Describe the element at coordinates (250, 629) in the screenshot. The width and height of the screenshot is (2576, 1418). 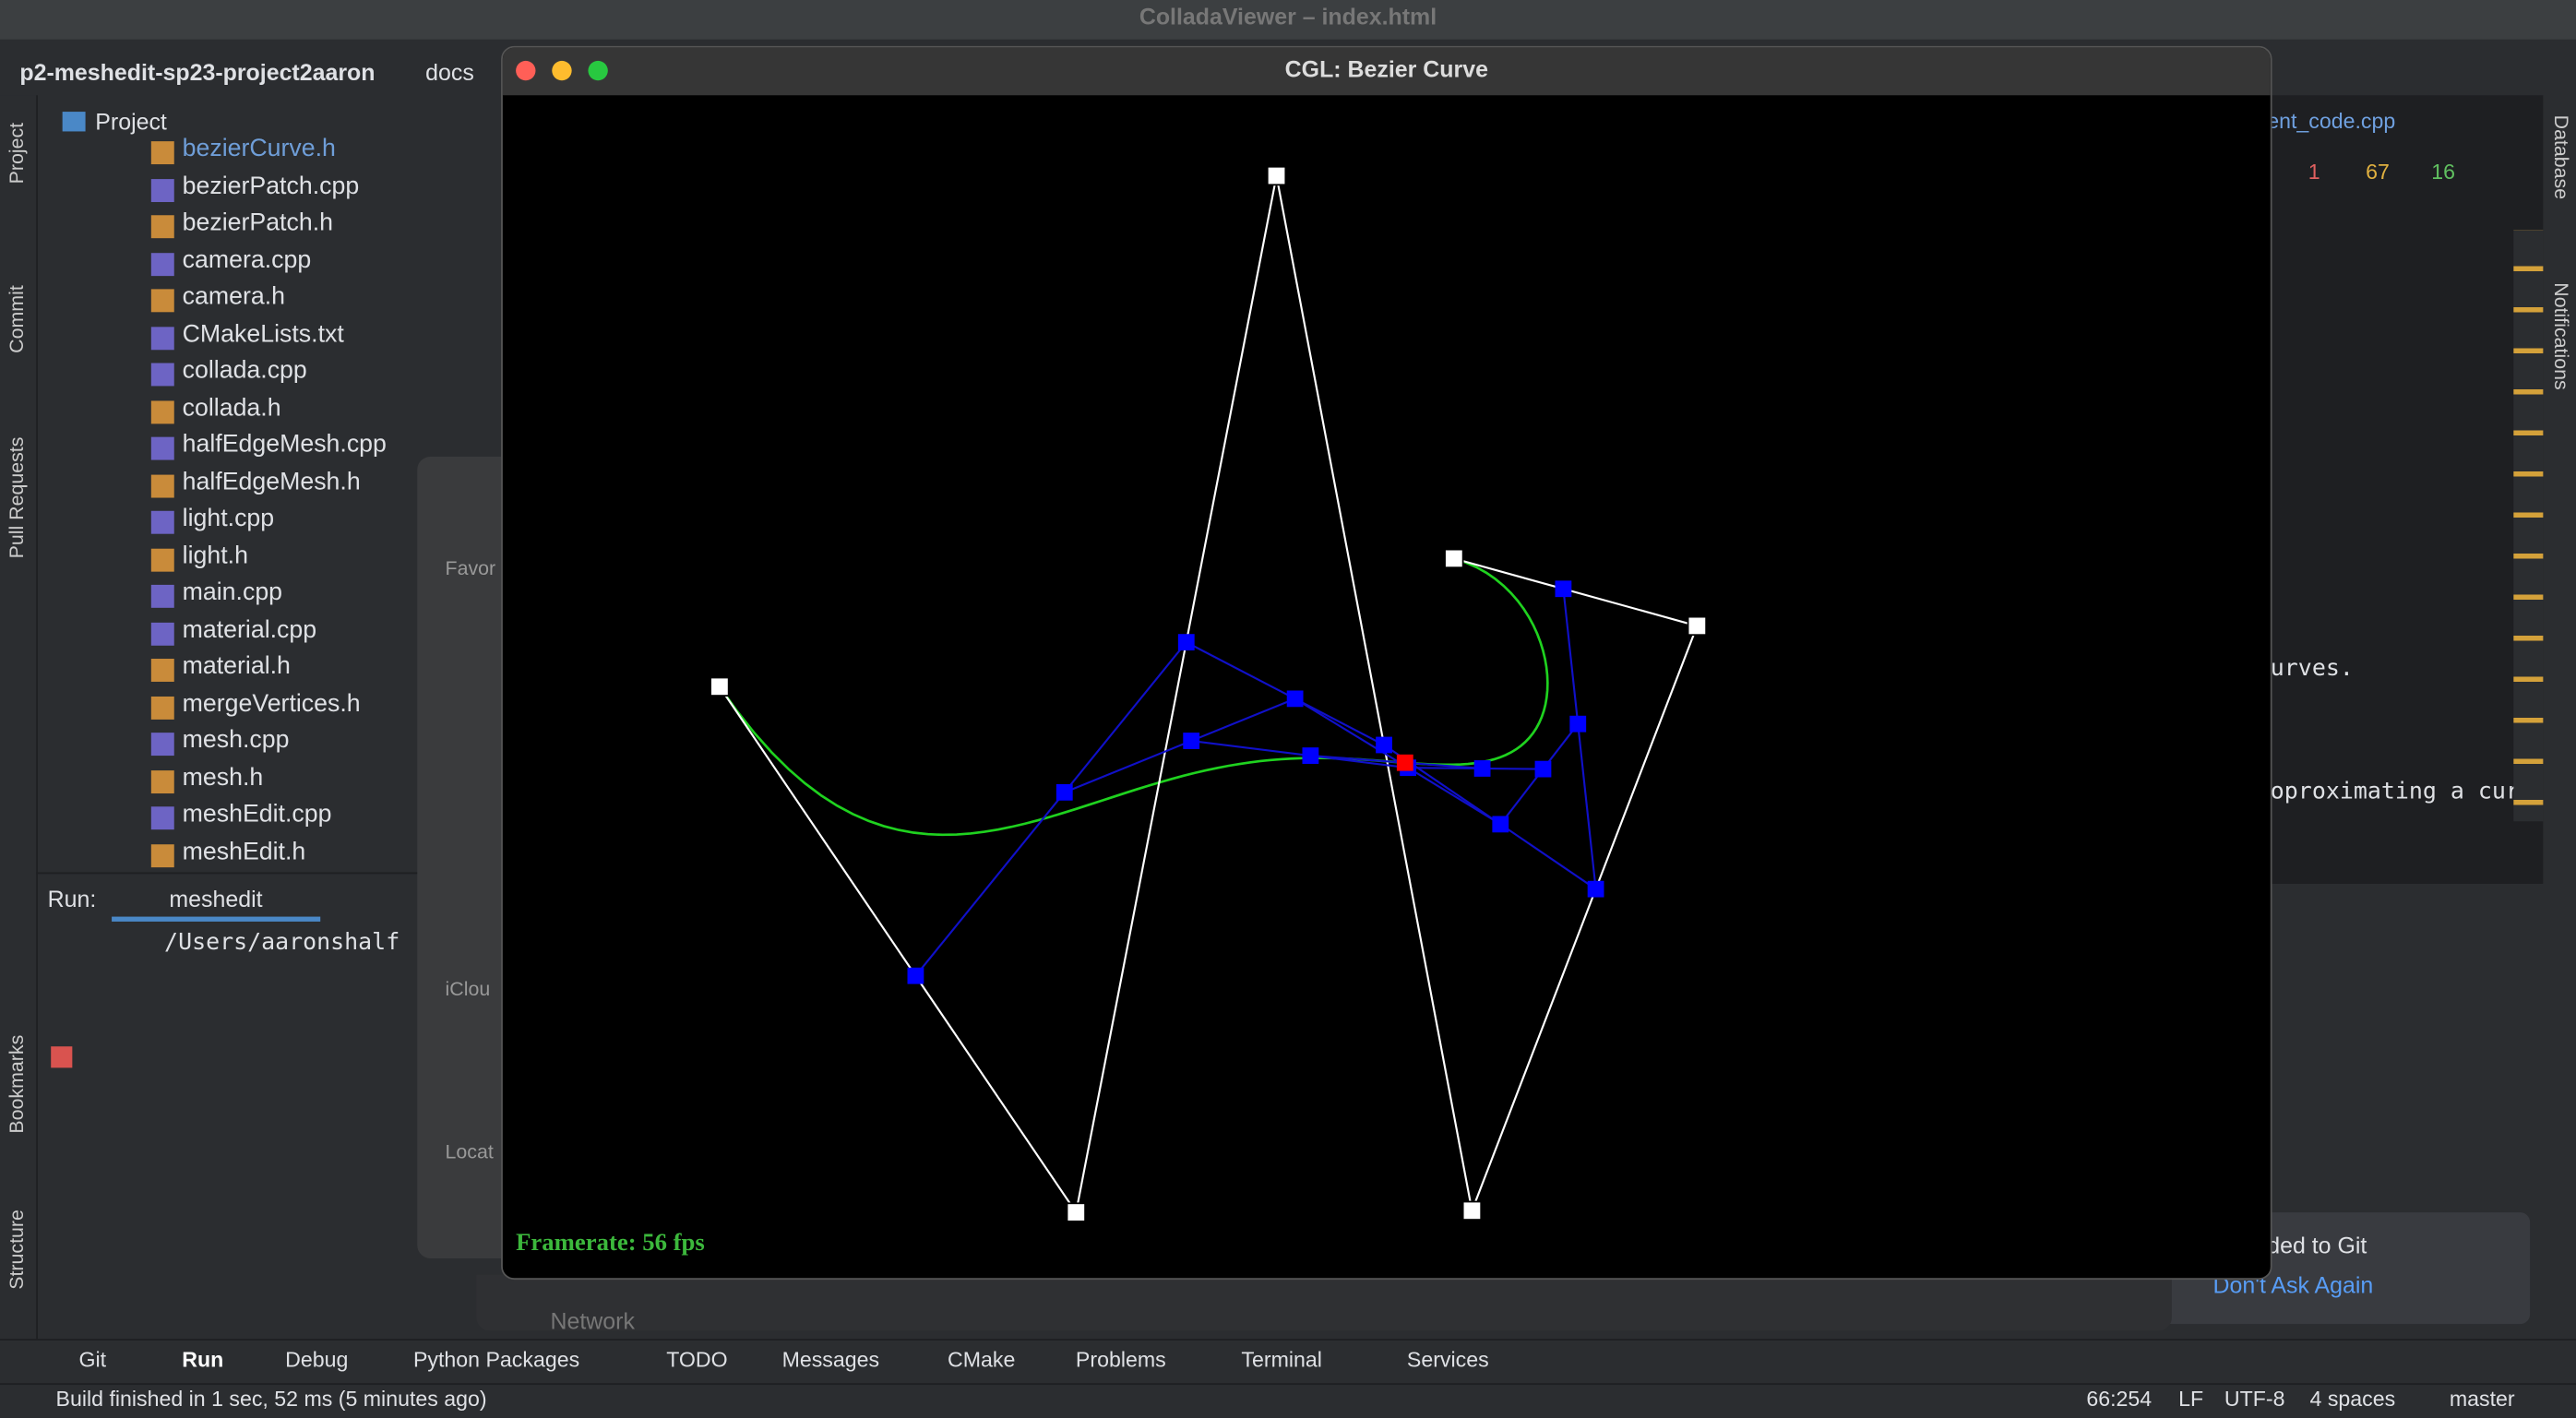
I see `file-name: material.cpp` at that location.